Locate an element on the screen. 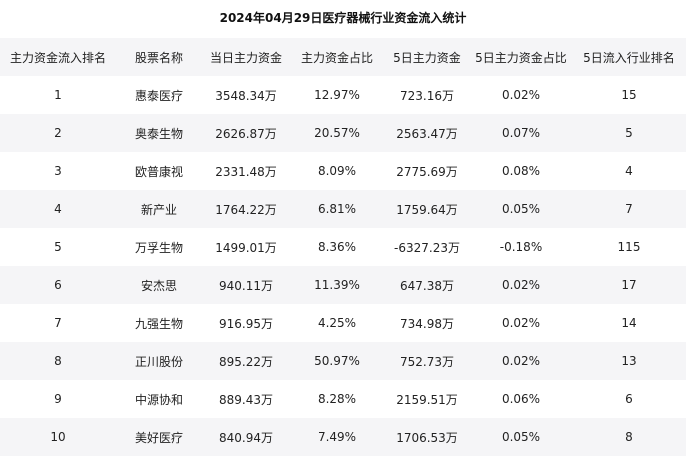  five-day-industry-rank-cell: 15 is located at coordinates (629, 95).